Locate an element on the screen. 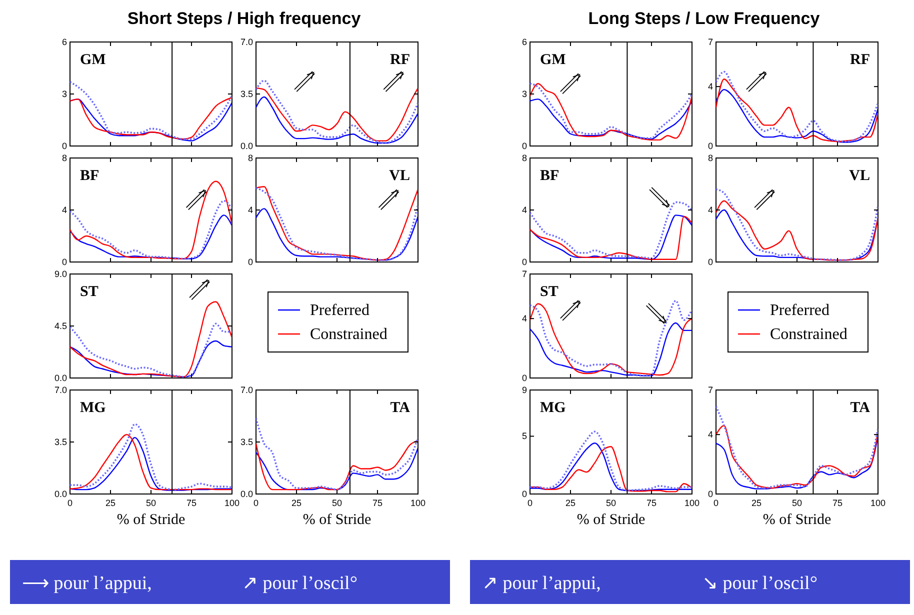 The width and height of the screenshot is (914, 615). text: ↘ pour l’oscil° is located at coordinates (760, 583).